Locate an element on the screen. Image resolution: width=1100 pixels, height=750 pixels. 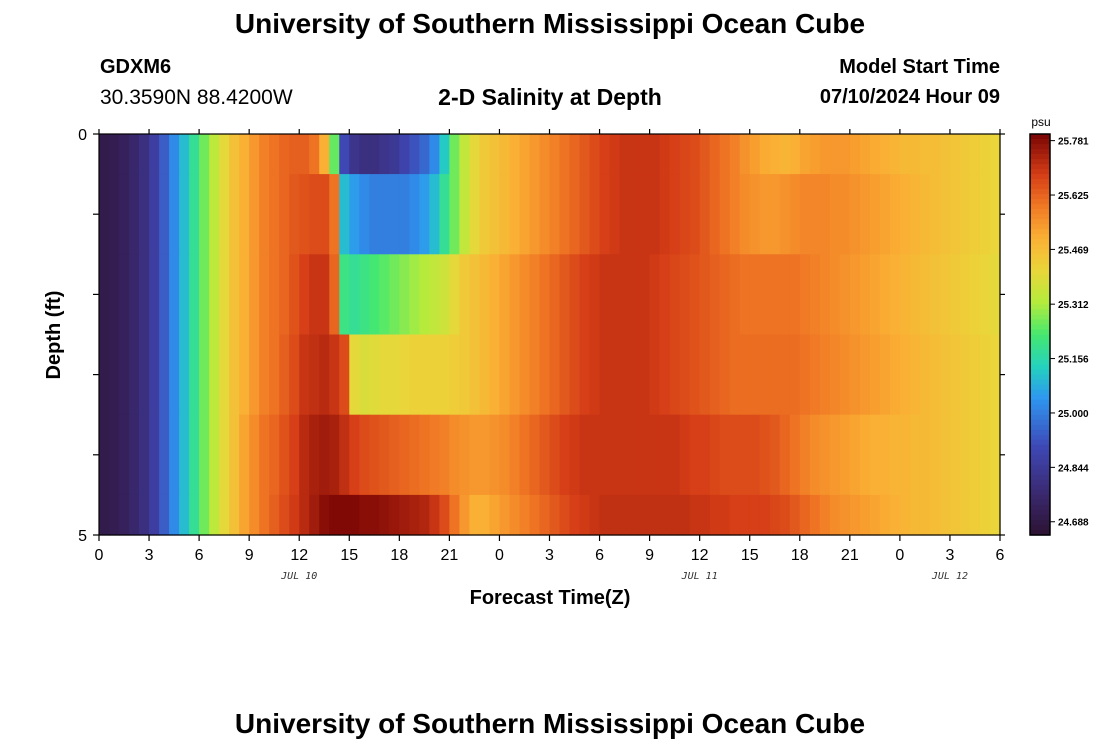
colorbar-tick-label: 24.688 is located at coordinates (1073, 523).